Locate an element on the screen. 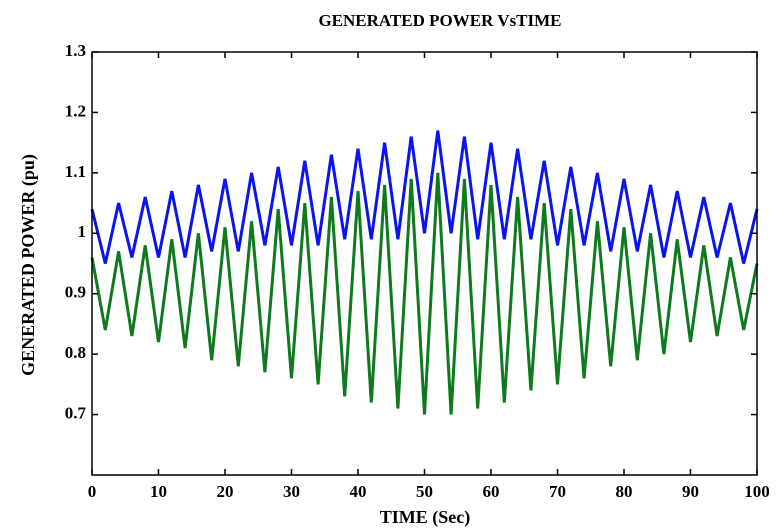 This screenshot has width=781, height=531. x-tick-label: 0 is located at coordinates (92, 491).